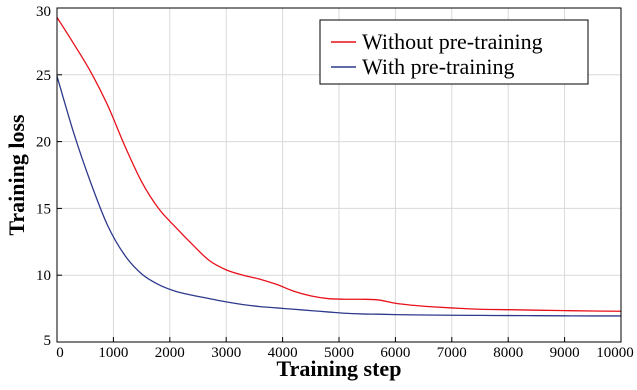 This screenshot has width=637, height=390. Describe the element at coordinates (508, 353) in the screenshot. I see `x-tick-label: 8000` at that location.